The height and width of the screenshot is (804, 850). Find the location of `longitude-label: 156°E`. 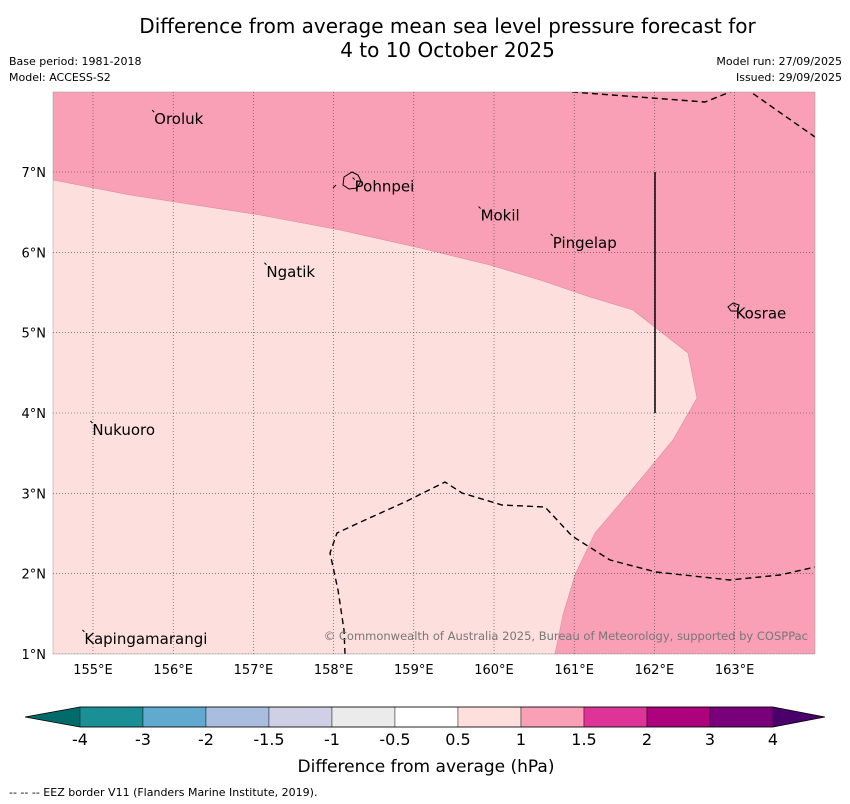

longitude-label: 156°E is located at coordinates (173, 670).